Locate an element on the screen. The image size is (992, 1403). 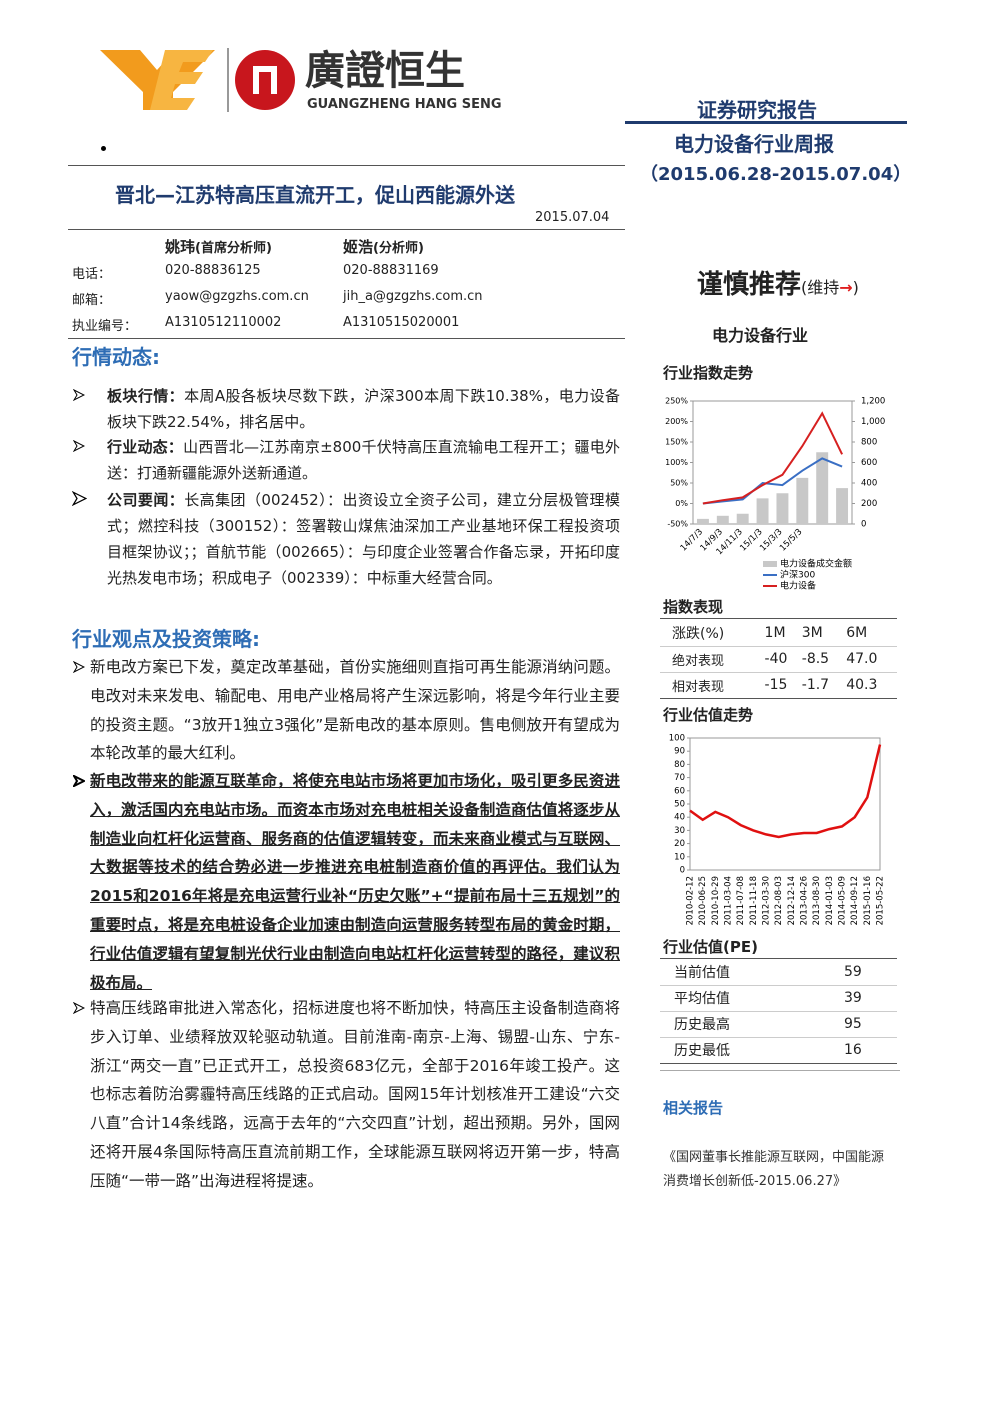
y2-tick-label: 1,200 is located at coordinates (873, 402).